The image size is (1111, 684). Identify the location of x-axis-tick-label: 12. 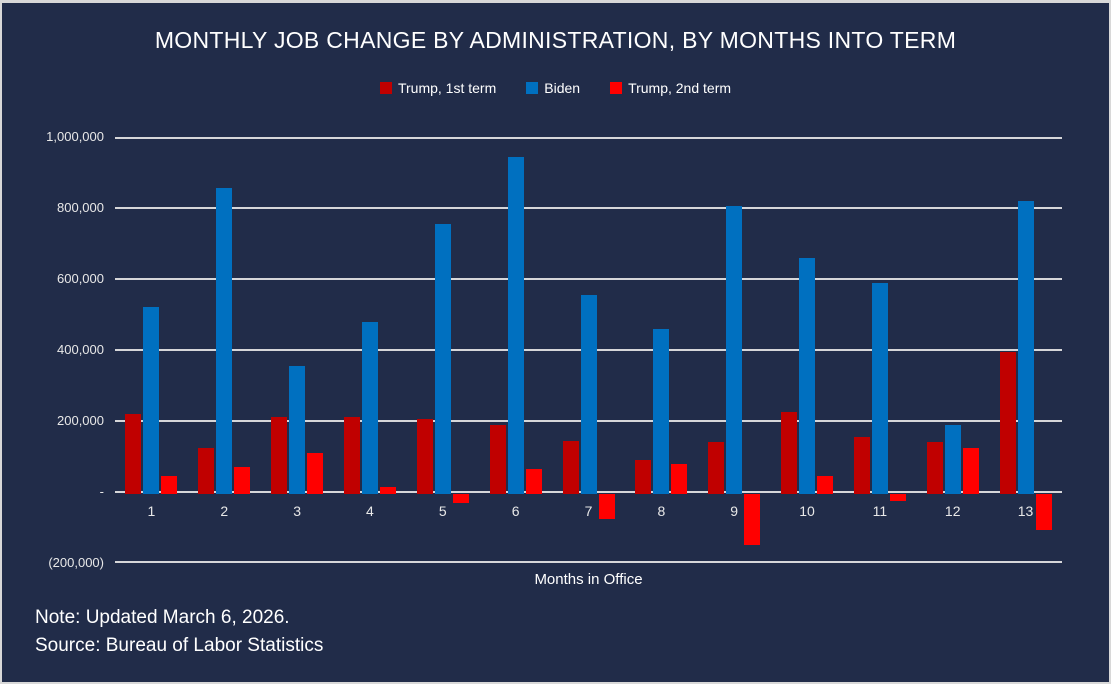
(952, 511).